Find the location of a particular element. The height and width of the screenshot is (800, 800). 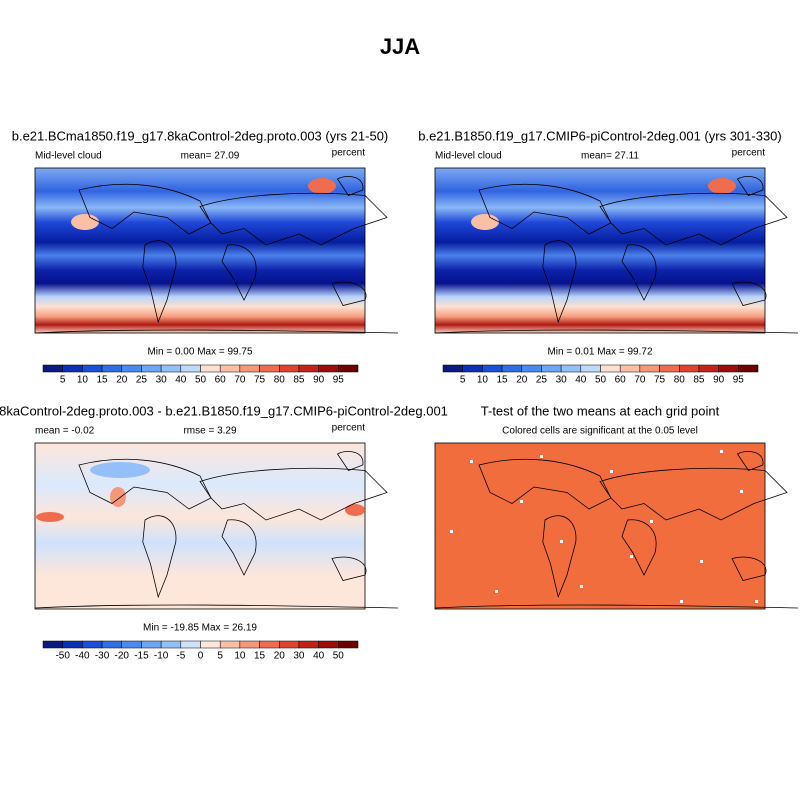

colorbar-label: -40 is located at coordinates (82, 656).